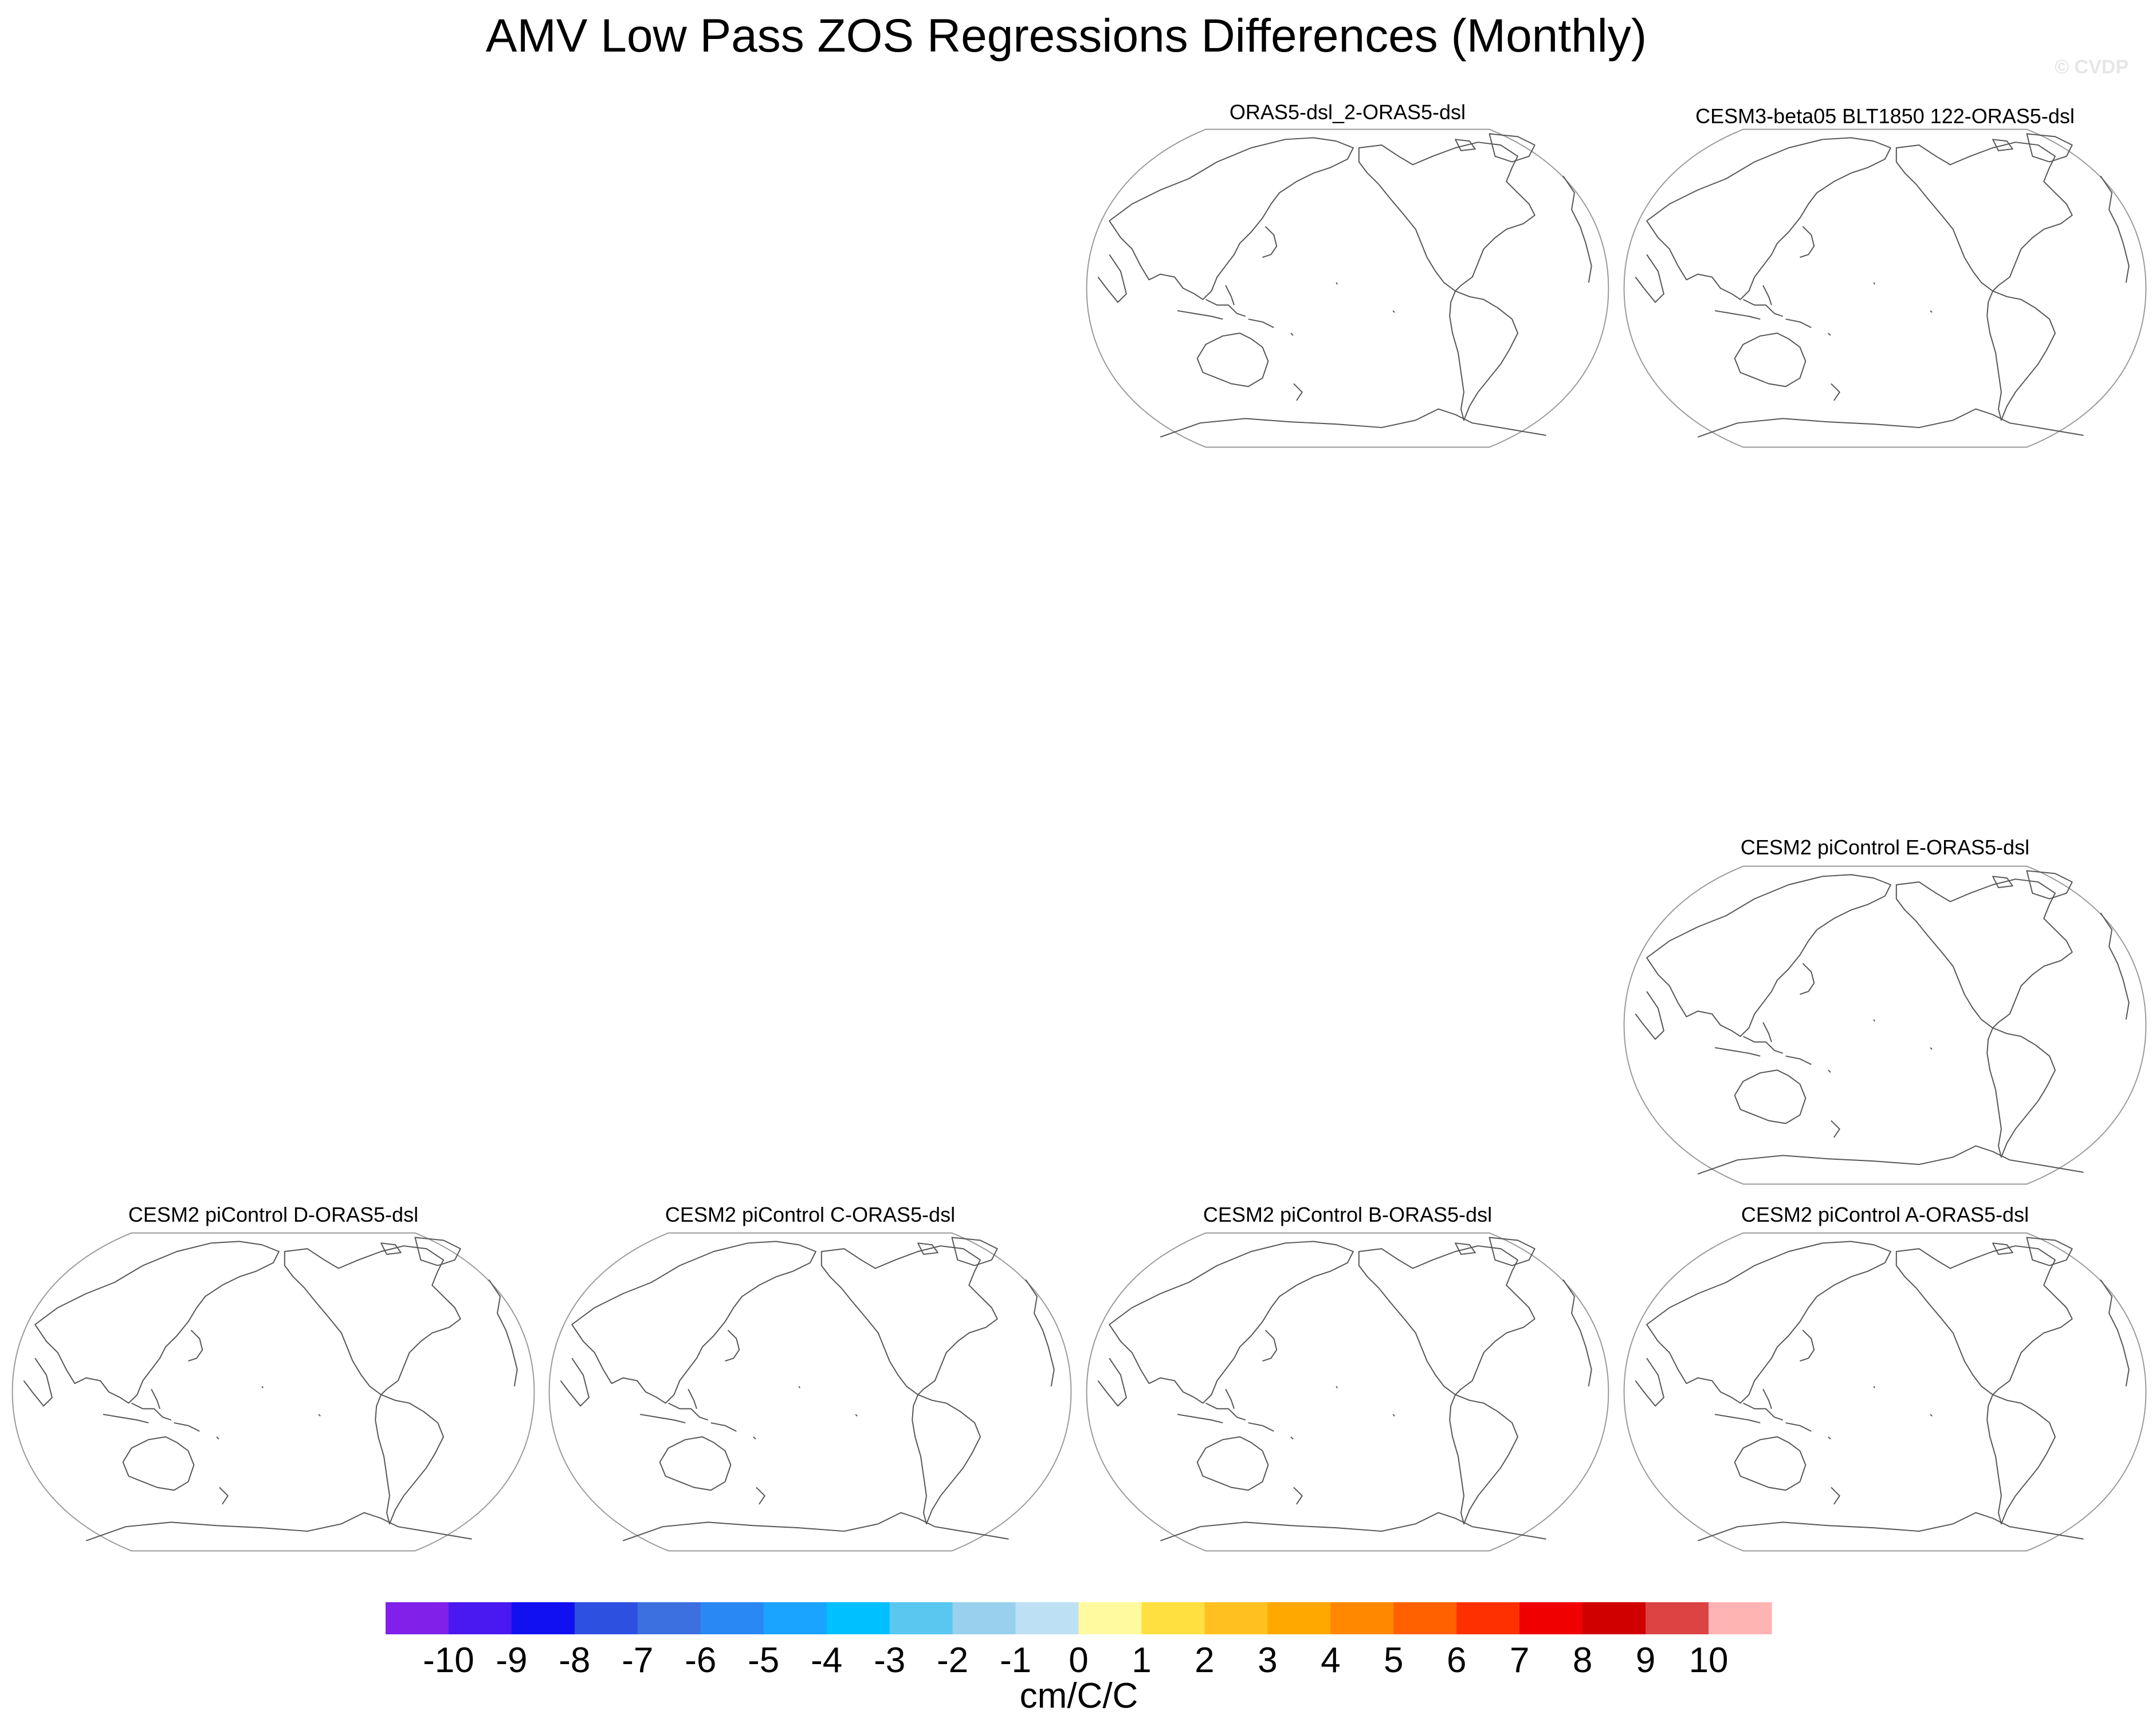 Image resolution: width=2156 pixels, height=1726 pixels. Describe the element at coordinates (448, 1661) in the screenshot. I see `colorbar-tick-label: -10` at that location.